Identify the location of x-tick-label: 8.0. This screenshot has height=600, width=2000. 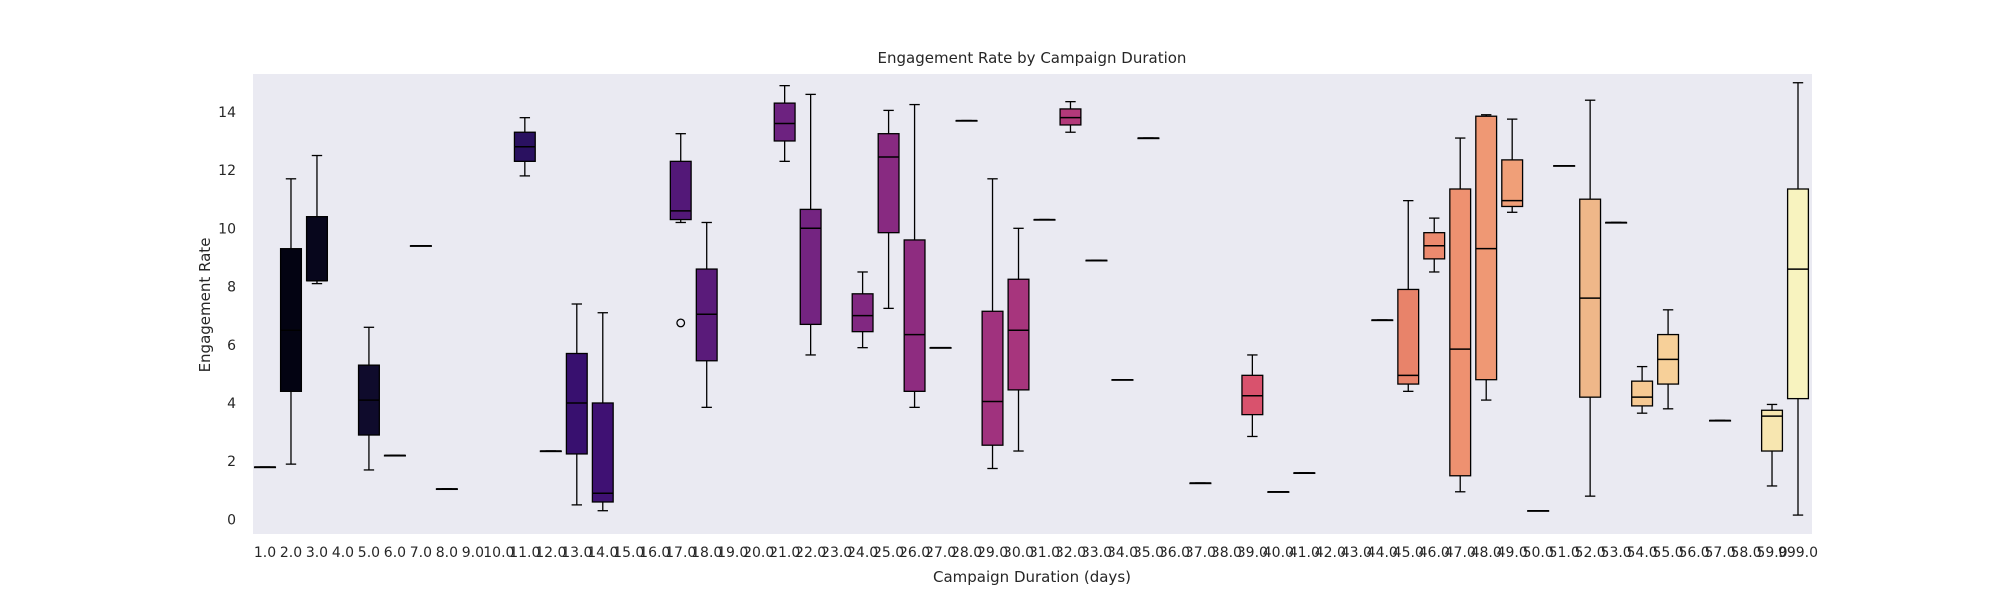
(447, 553).